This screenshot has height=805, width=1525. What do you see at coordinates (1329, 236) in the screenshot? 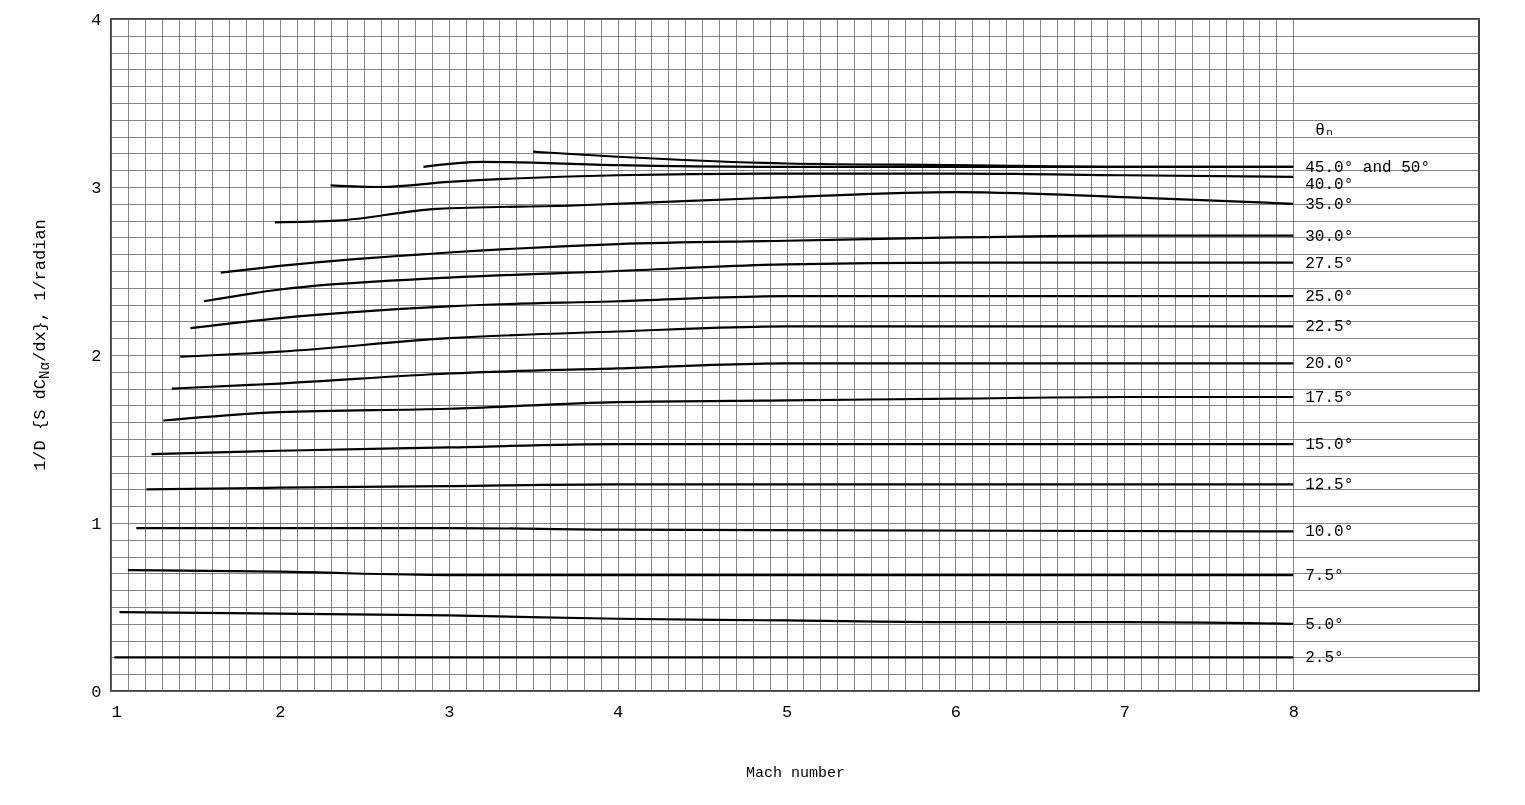
I see `series-label: 30.0°` at bounding box center [1329, 236].